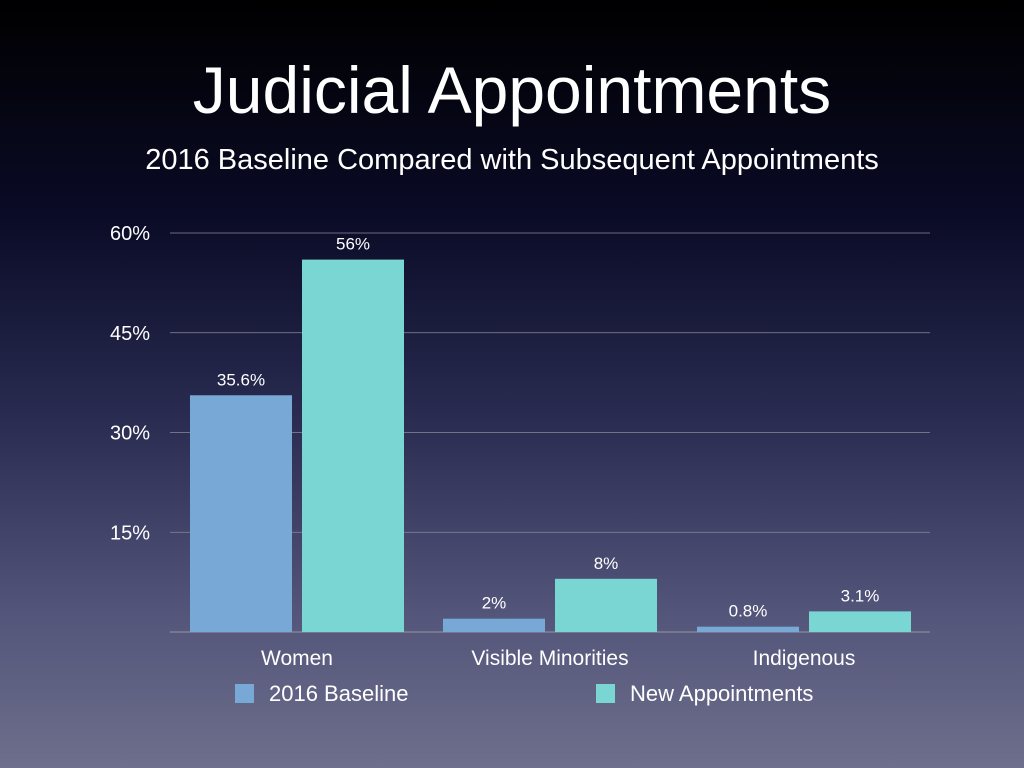 The width and height of the screenshot is (1024, 768). I want to click on y-tick-label: 60%, so click(130, 234).